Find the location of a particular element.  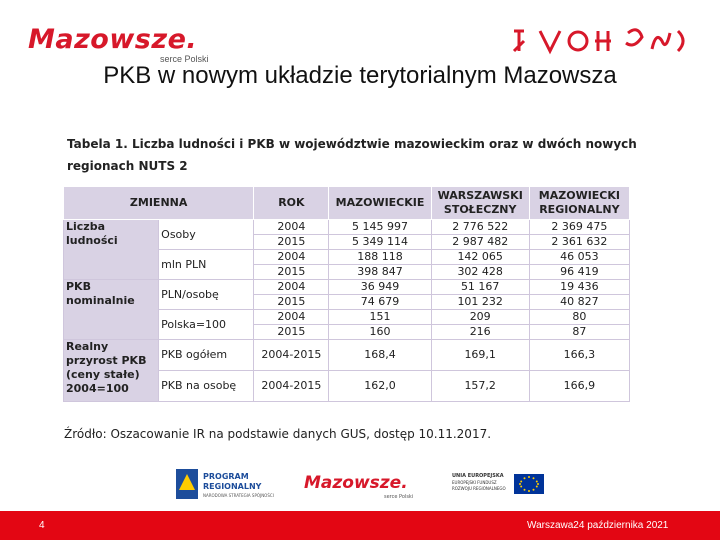

value-cell: 51 167 is located at coordinates (480, 287).